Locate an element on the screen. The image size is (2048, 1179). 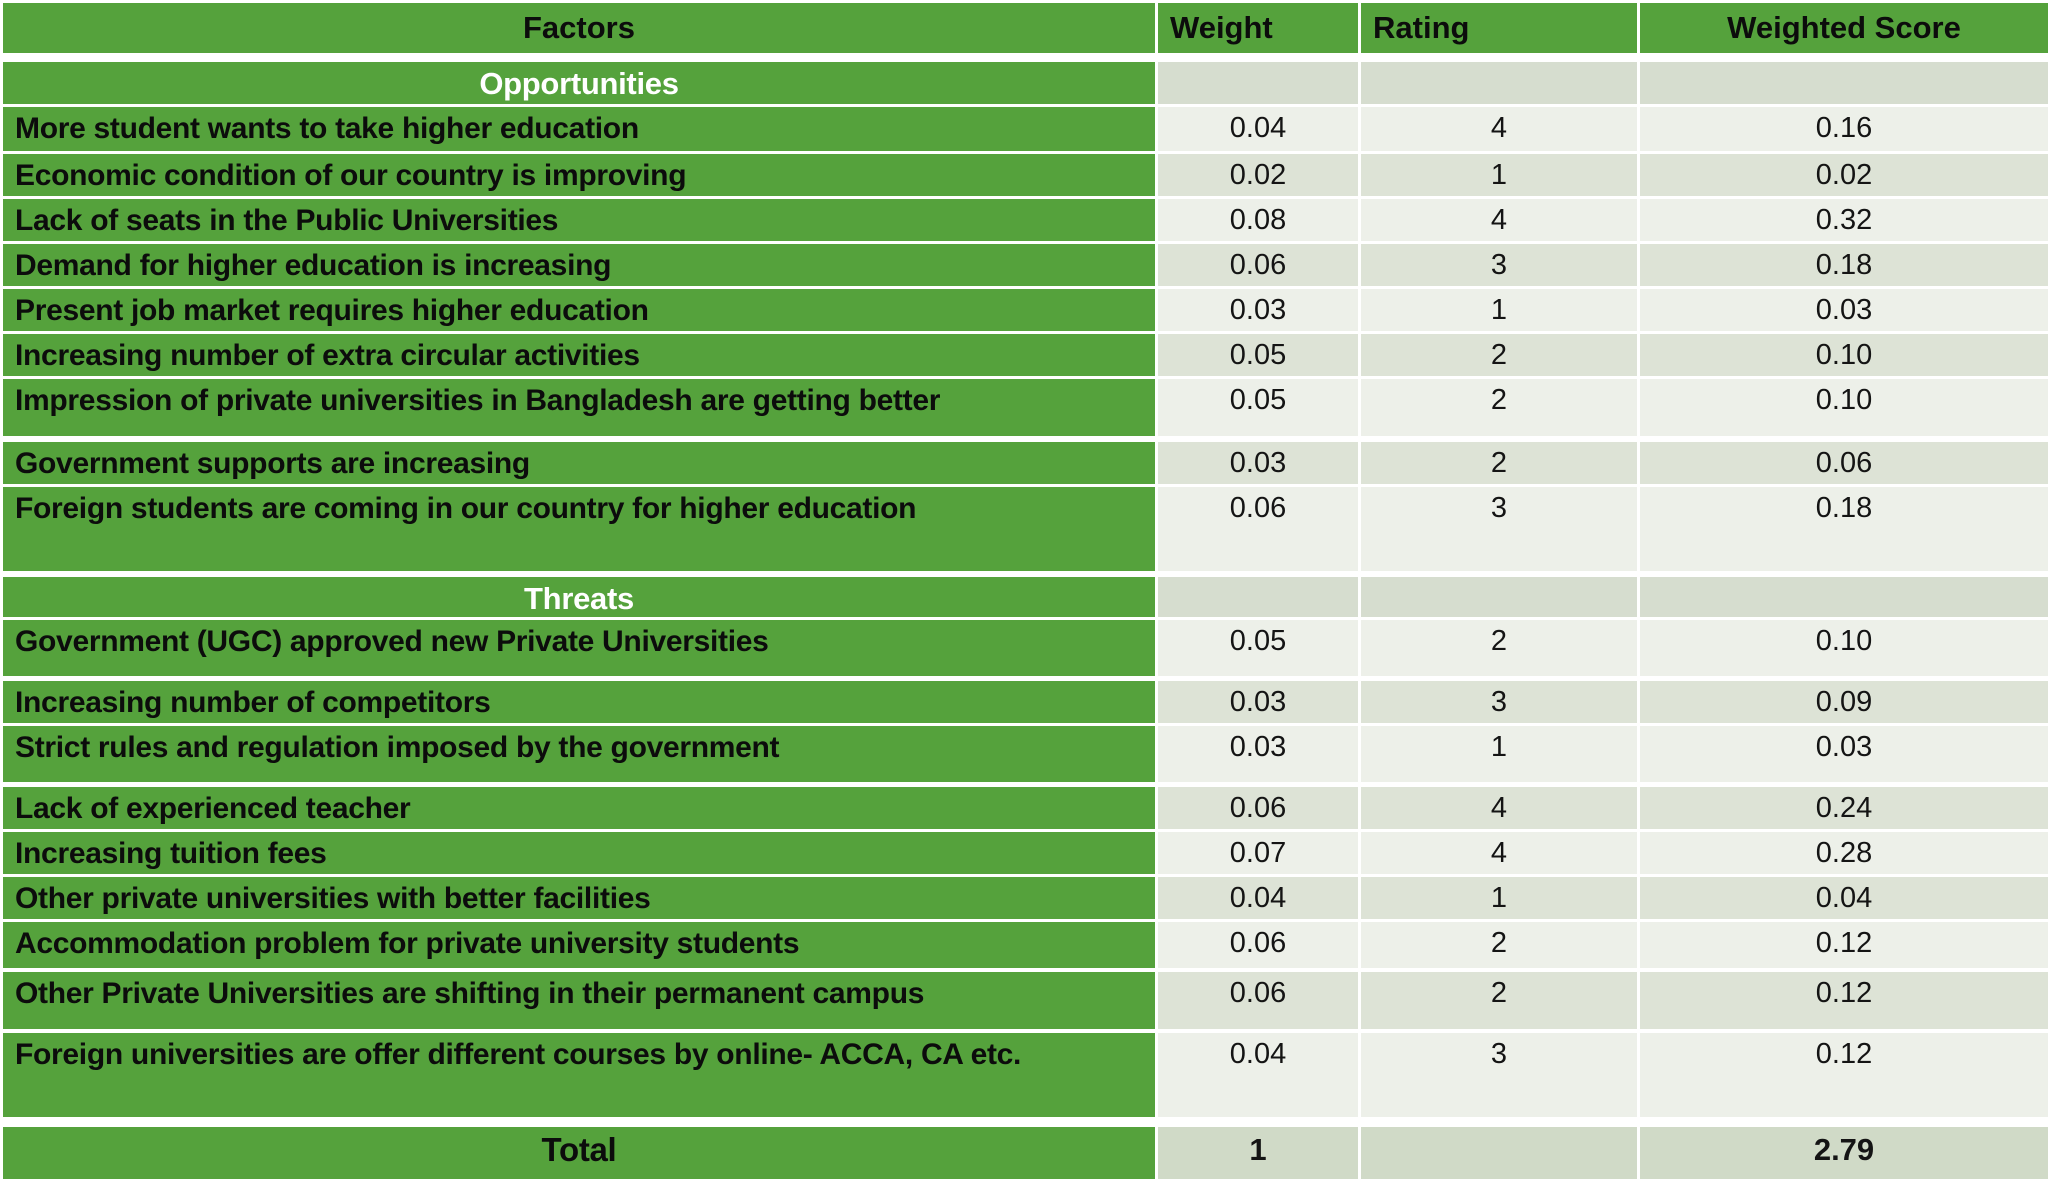
weighted-score-cell: 0.03 is located at coordinates (1844, 310).